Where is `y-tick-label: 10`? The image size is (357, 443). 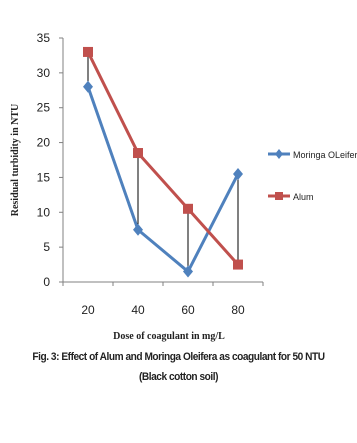
y-tick-label: 10 is located at coordinates (44, 212).